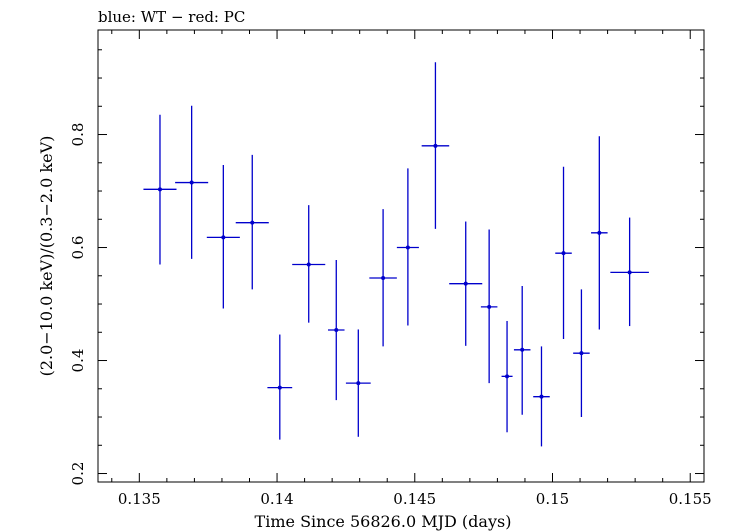  I want to click on x-tick-label: 0.14, so click(276, 499).